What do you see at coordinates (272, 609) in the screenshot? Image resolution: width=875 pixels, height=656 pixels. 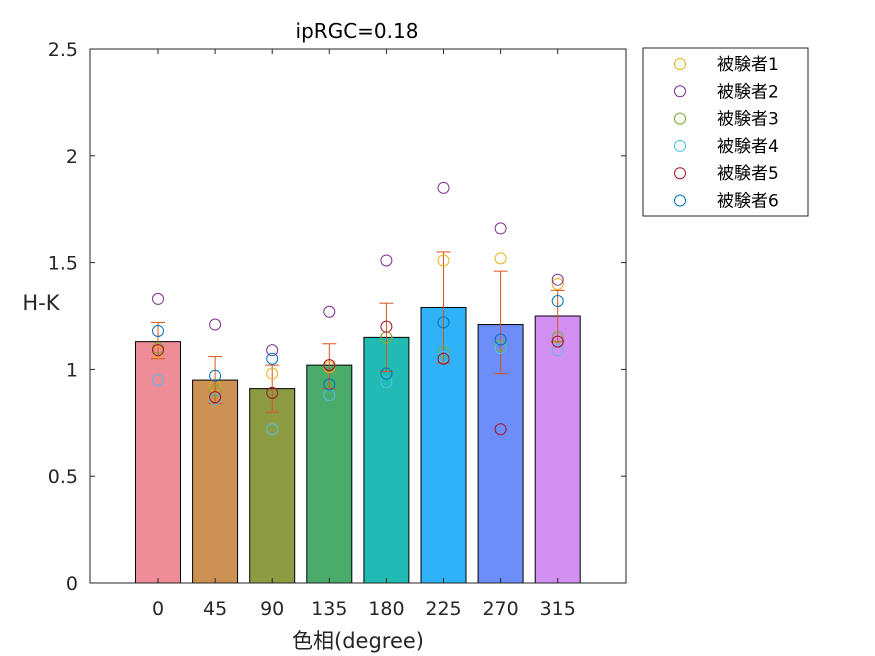 I see `x-tick-label: 90` at bounding box center [272, 609].